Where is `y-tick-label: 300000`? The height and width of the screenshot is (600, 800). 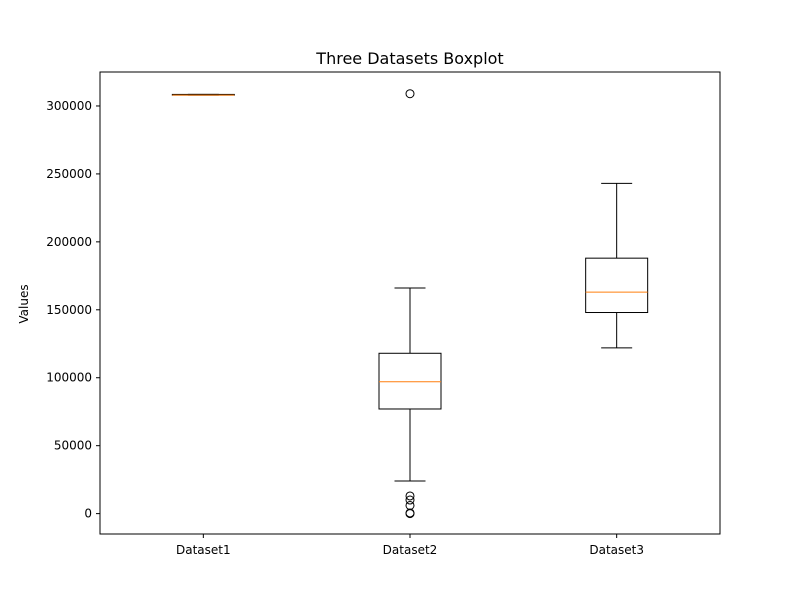
y-tick-label: 300000 is located at coordinates (69, 106).